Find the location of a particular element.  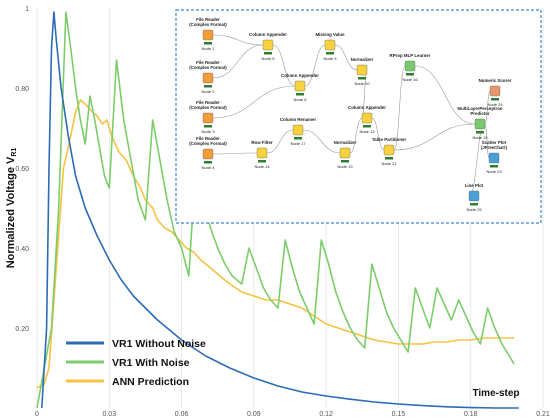

scatter-plot-icon is located at coordinates (494, 158).